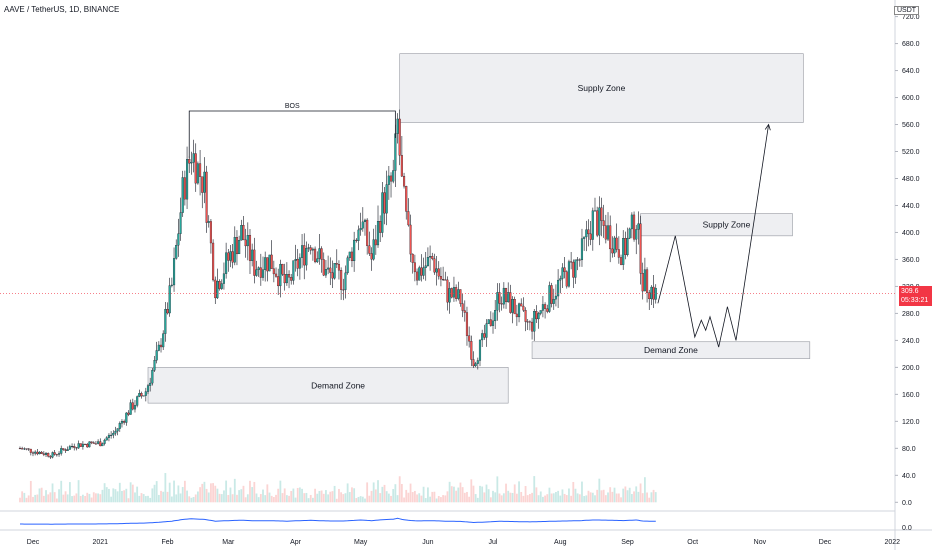  Describe the element at coordinates (292, 106) in the screenshot. I see `bos-label: BOS` at that location.